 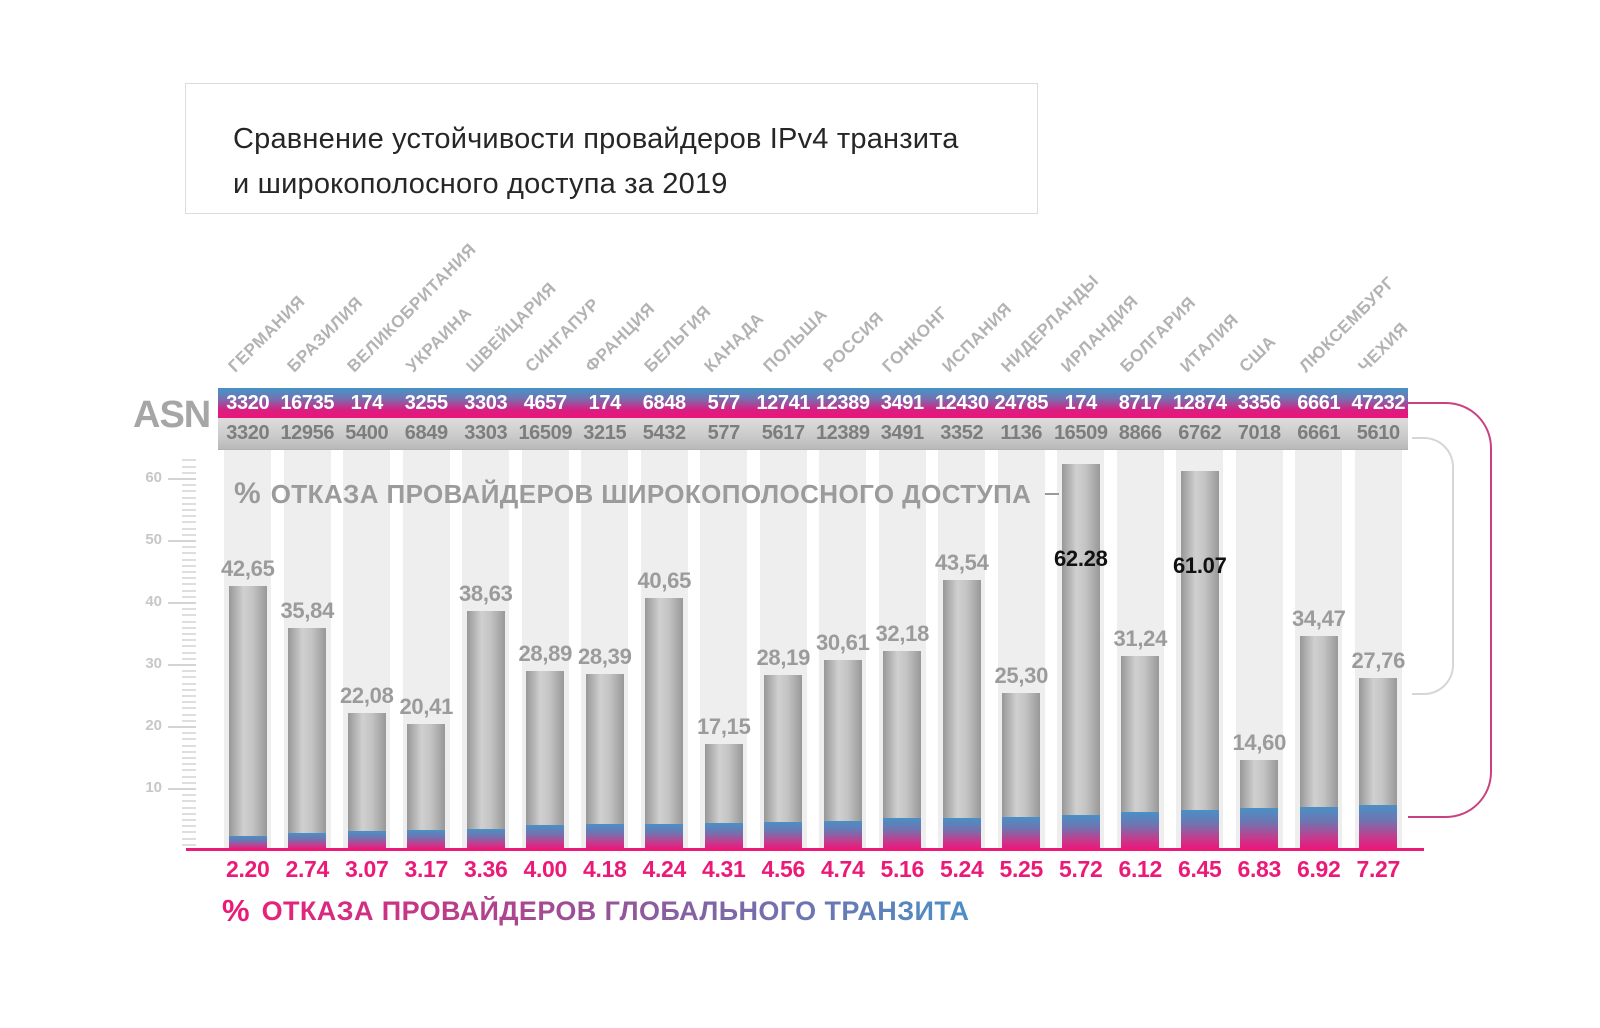 I want to click on bar-value-label: 28,89, so click(x=545, y=653).